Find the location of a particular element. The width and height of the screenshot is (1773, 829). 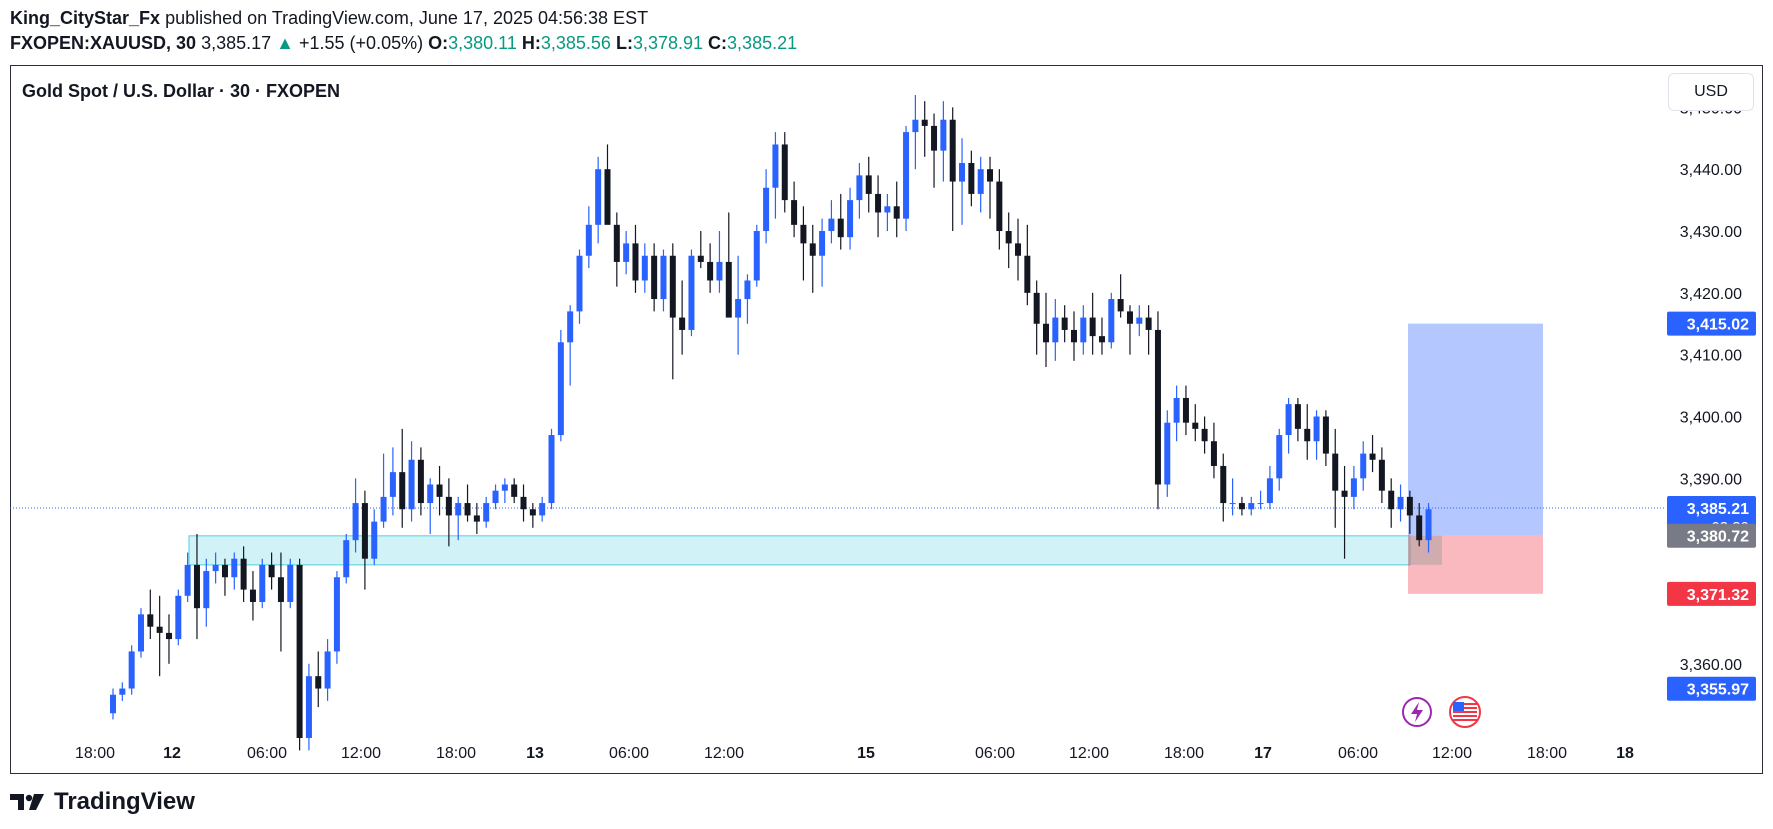

position-stop-box is located at coordinates (1475, 564).